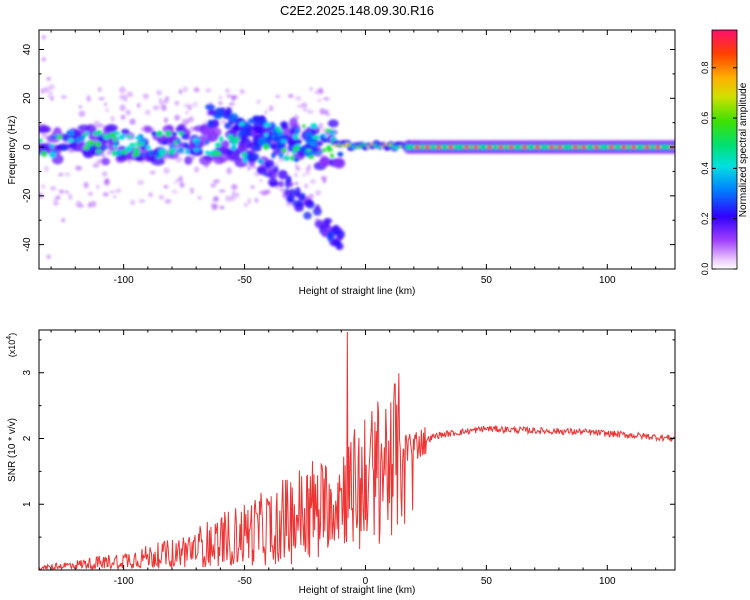  Describe the element at coordinates (607, 280) in the screenshot. I see `x-tick-label: 100` at that location.